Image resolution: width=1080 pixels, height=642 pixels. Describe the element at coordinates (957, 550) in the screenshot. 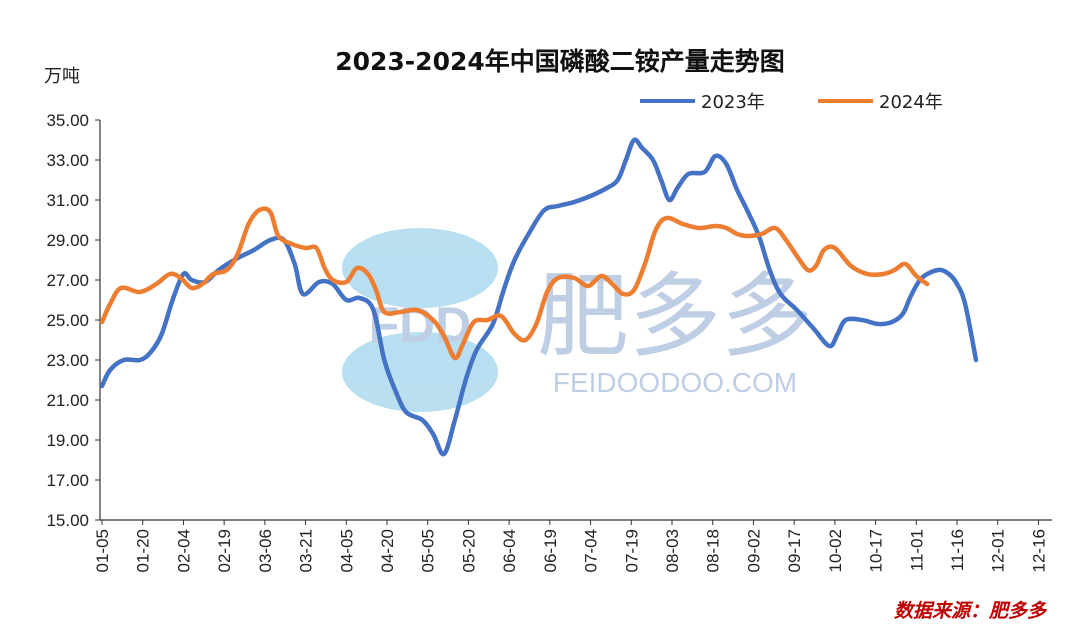

I see `x-tick-label: 11-16` at that location.